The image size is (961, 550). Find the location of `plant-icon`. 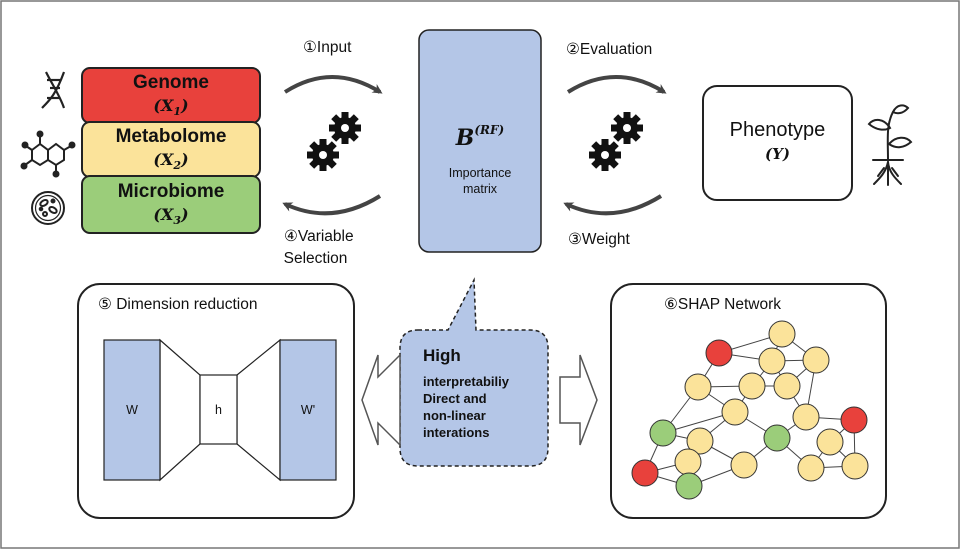

plant-icon is located at coordinates (890, 145).